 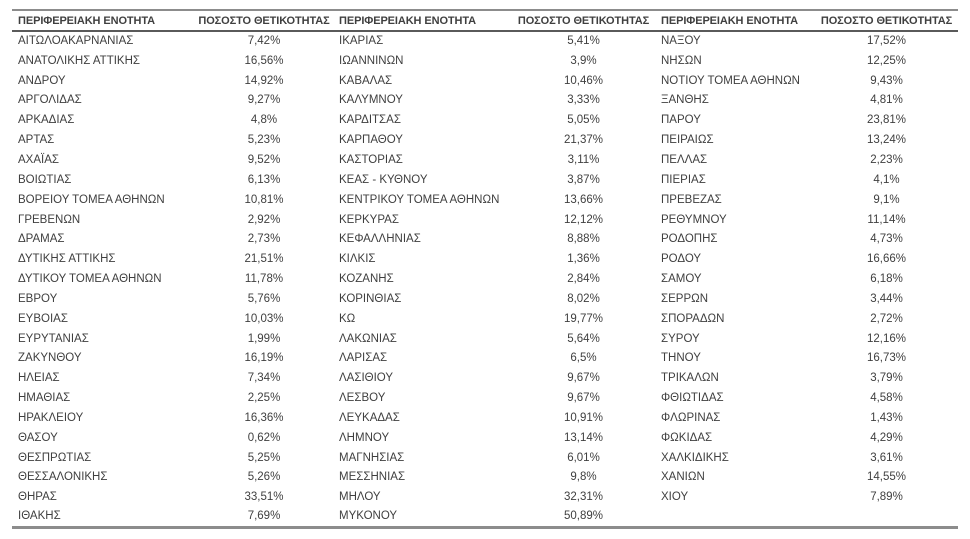 I want to click on positivity-value-cell: 13,14%, so click(x=583, y=437).